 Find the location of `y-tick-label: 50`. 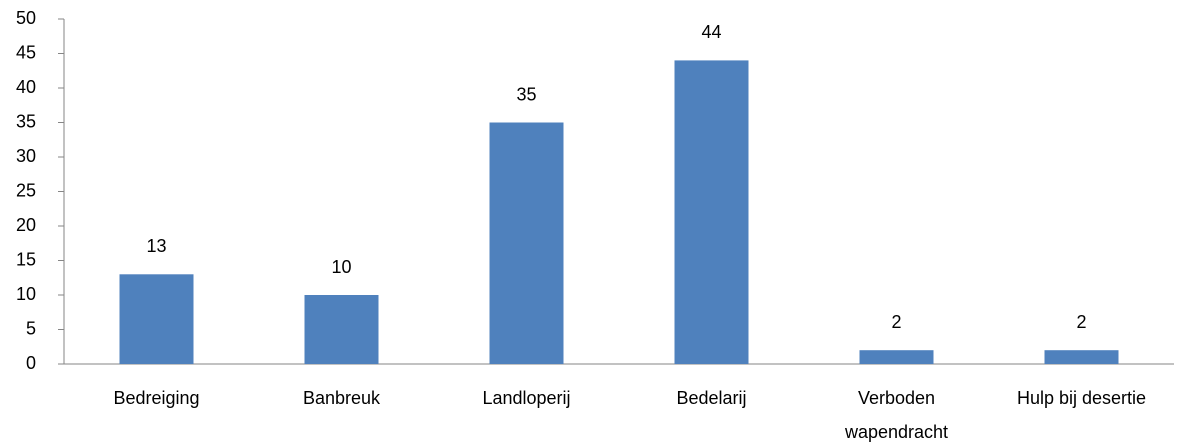

y-tick-label: 50 is located at coordinates (26, 18).